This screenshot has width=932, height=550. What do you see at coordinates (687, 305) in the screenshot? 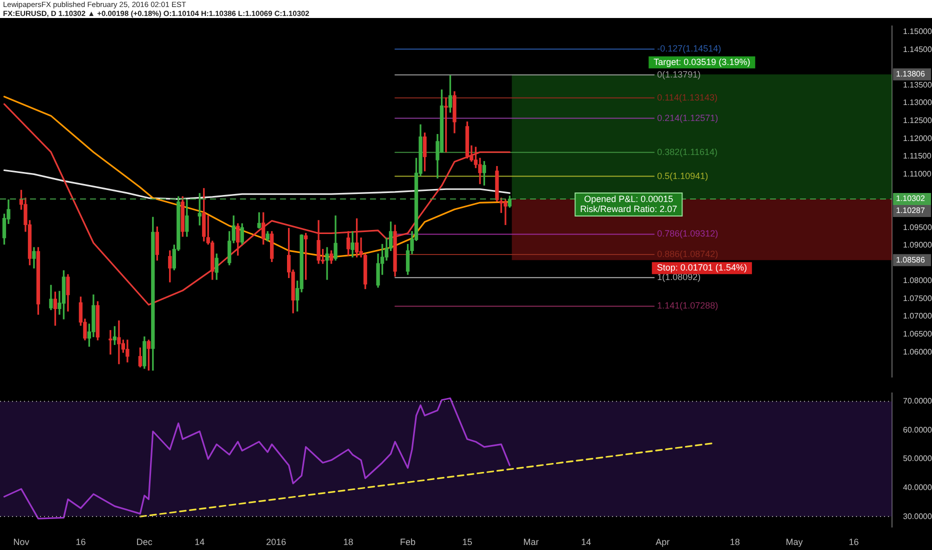
I see `series-label: 1.141(1.07288)` at bounding box center [687, 305].